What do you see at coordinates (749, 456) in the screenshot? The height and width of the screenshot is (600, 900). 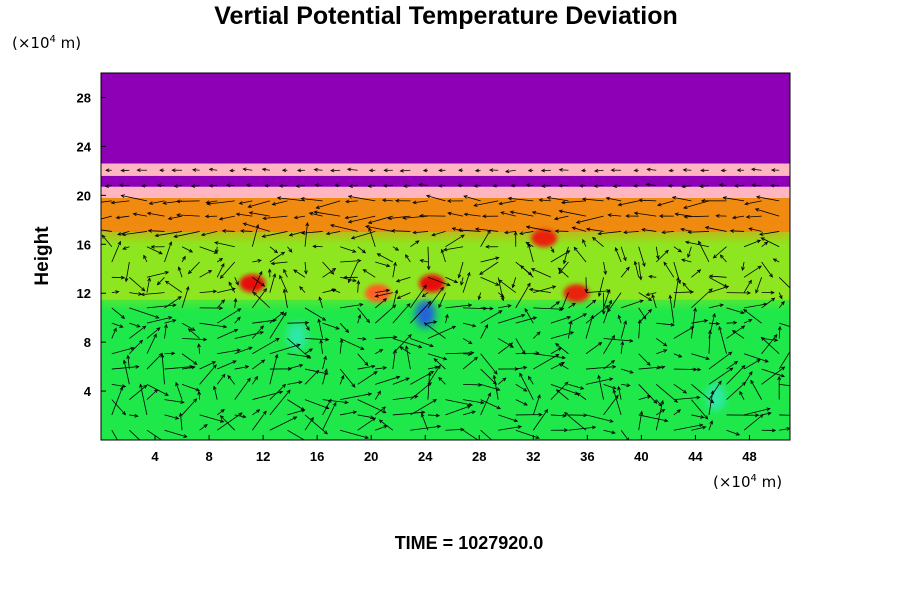 I see `x-tick-label: 48` at bounding box center [749, 456].